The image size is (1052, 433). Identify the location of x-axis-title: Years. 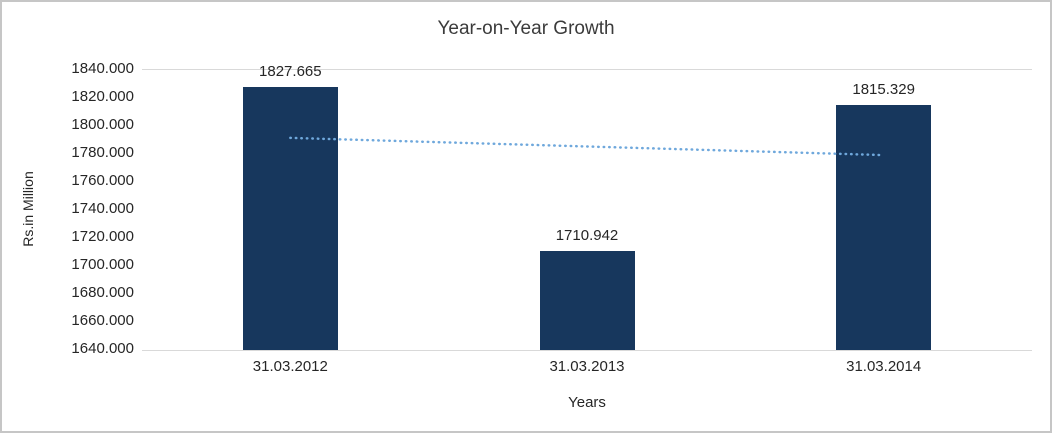
(587, 402).